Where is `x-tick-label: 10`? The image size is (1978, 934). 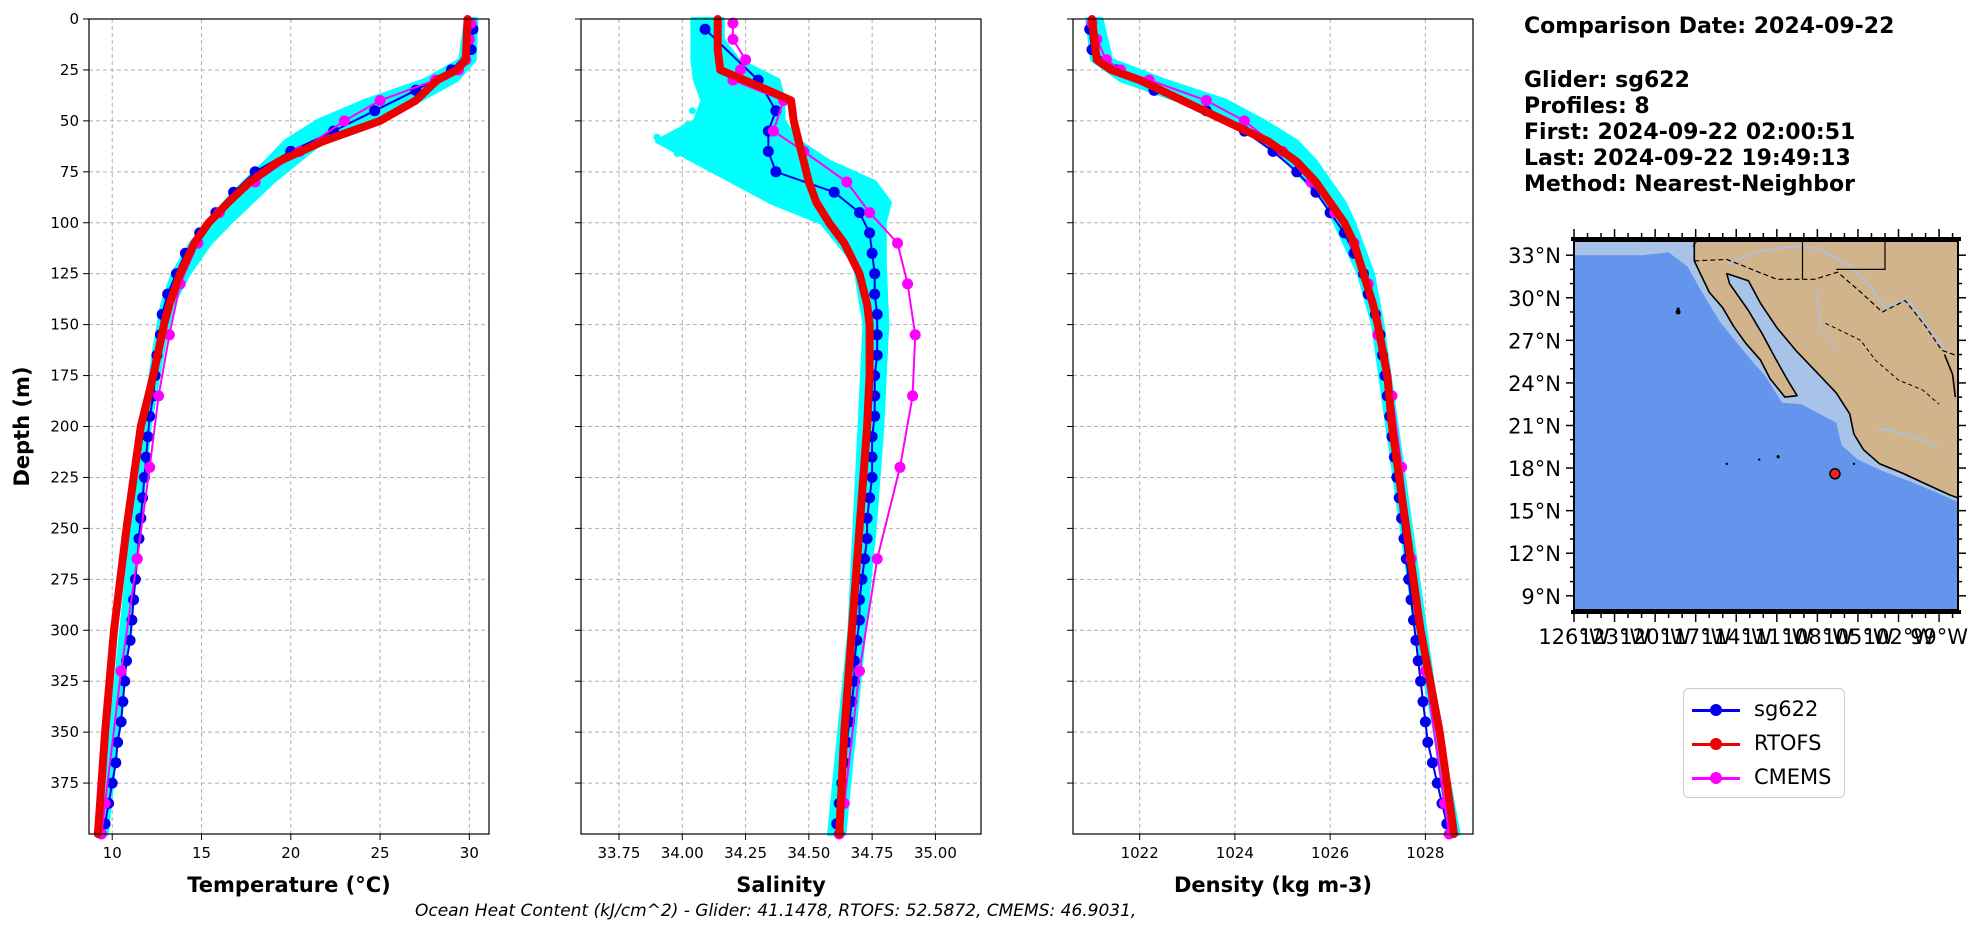 x-tick-label: 10 is located at coordinates (112, 853).